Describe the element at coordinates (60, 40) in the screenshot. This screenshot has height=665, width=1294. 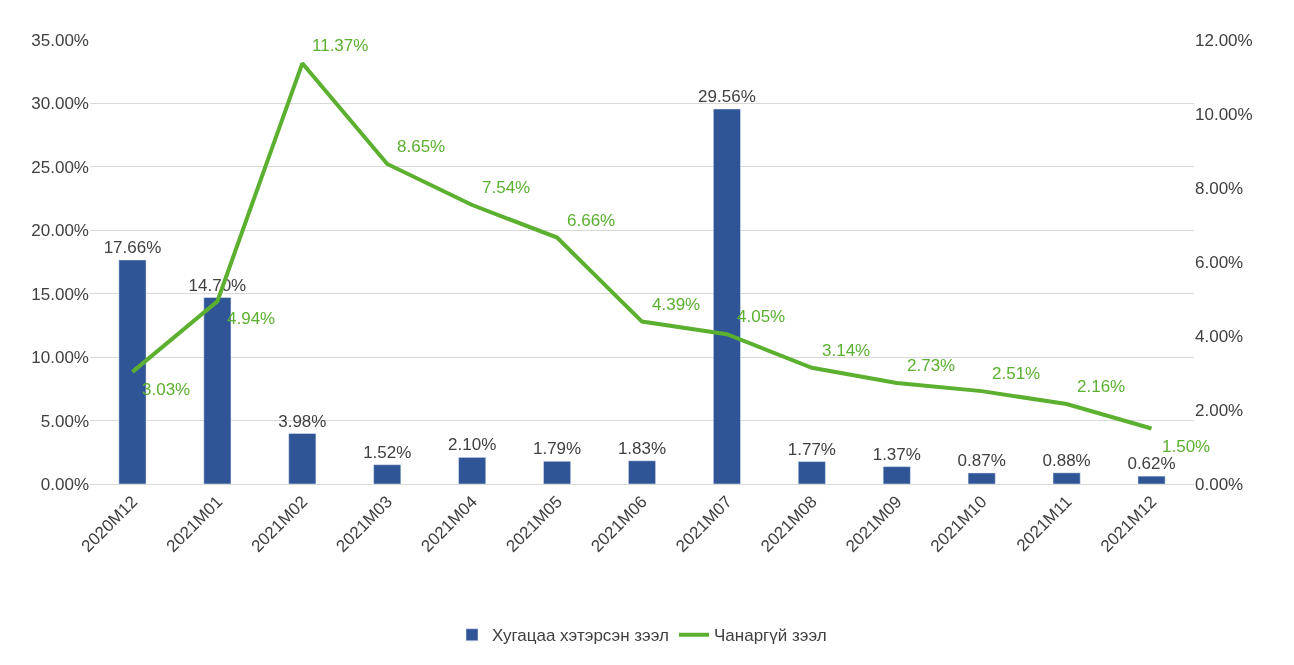
I see `y-tick-label: 35.00%` at that location.